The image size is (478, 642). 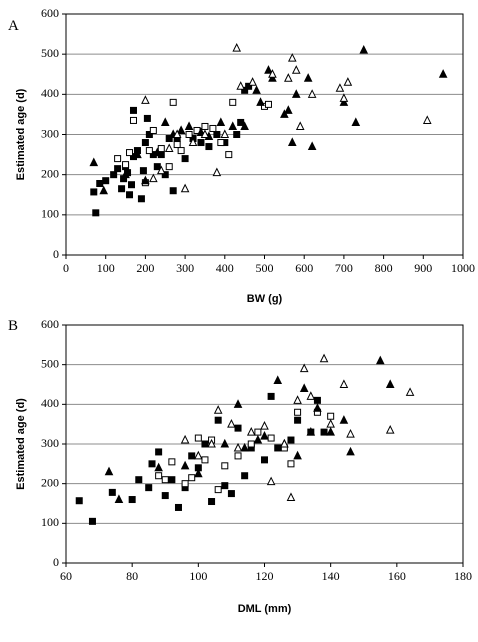 What do you see at coordinates (13, 326) in the screenshot?
I see `panel-label: B` at bounding box center [13, 326].